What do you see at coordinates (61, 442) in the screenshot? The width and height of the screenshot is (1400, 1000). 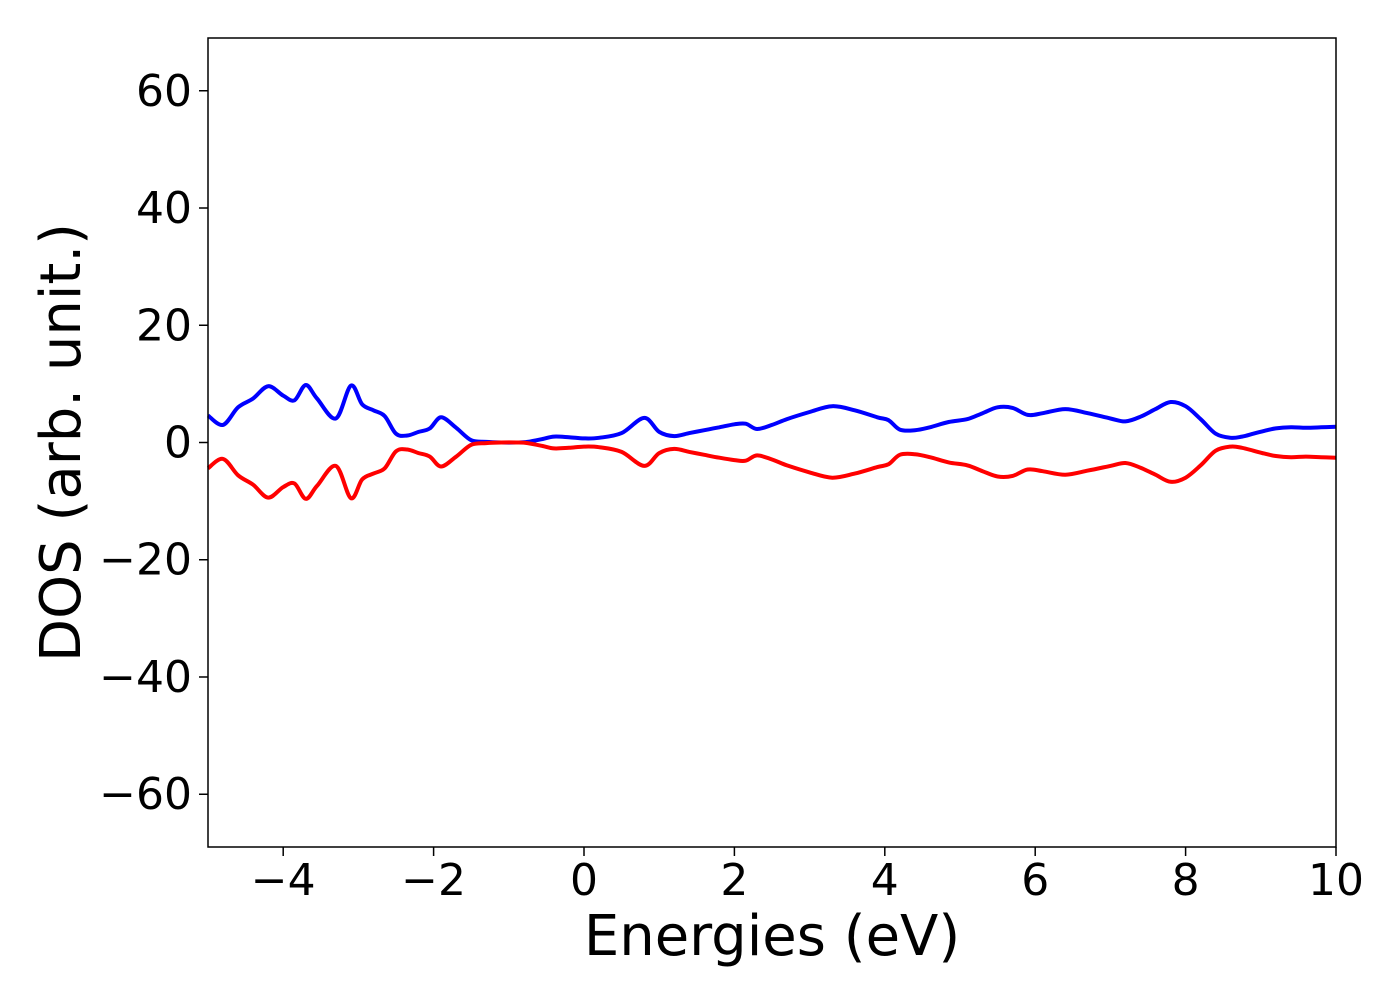 I see `y-axis-title: DOS (arb. unit.)` at bounding box center [61, 442].